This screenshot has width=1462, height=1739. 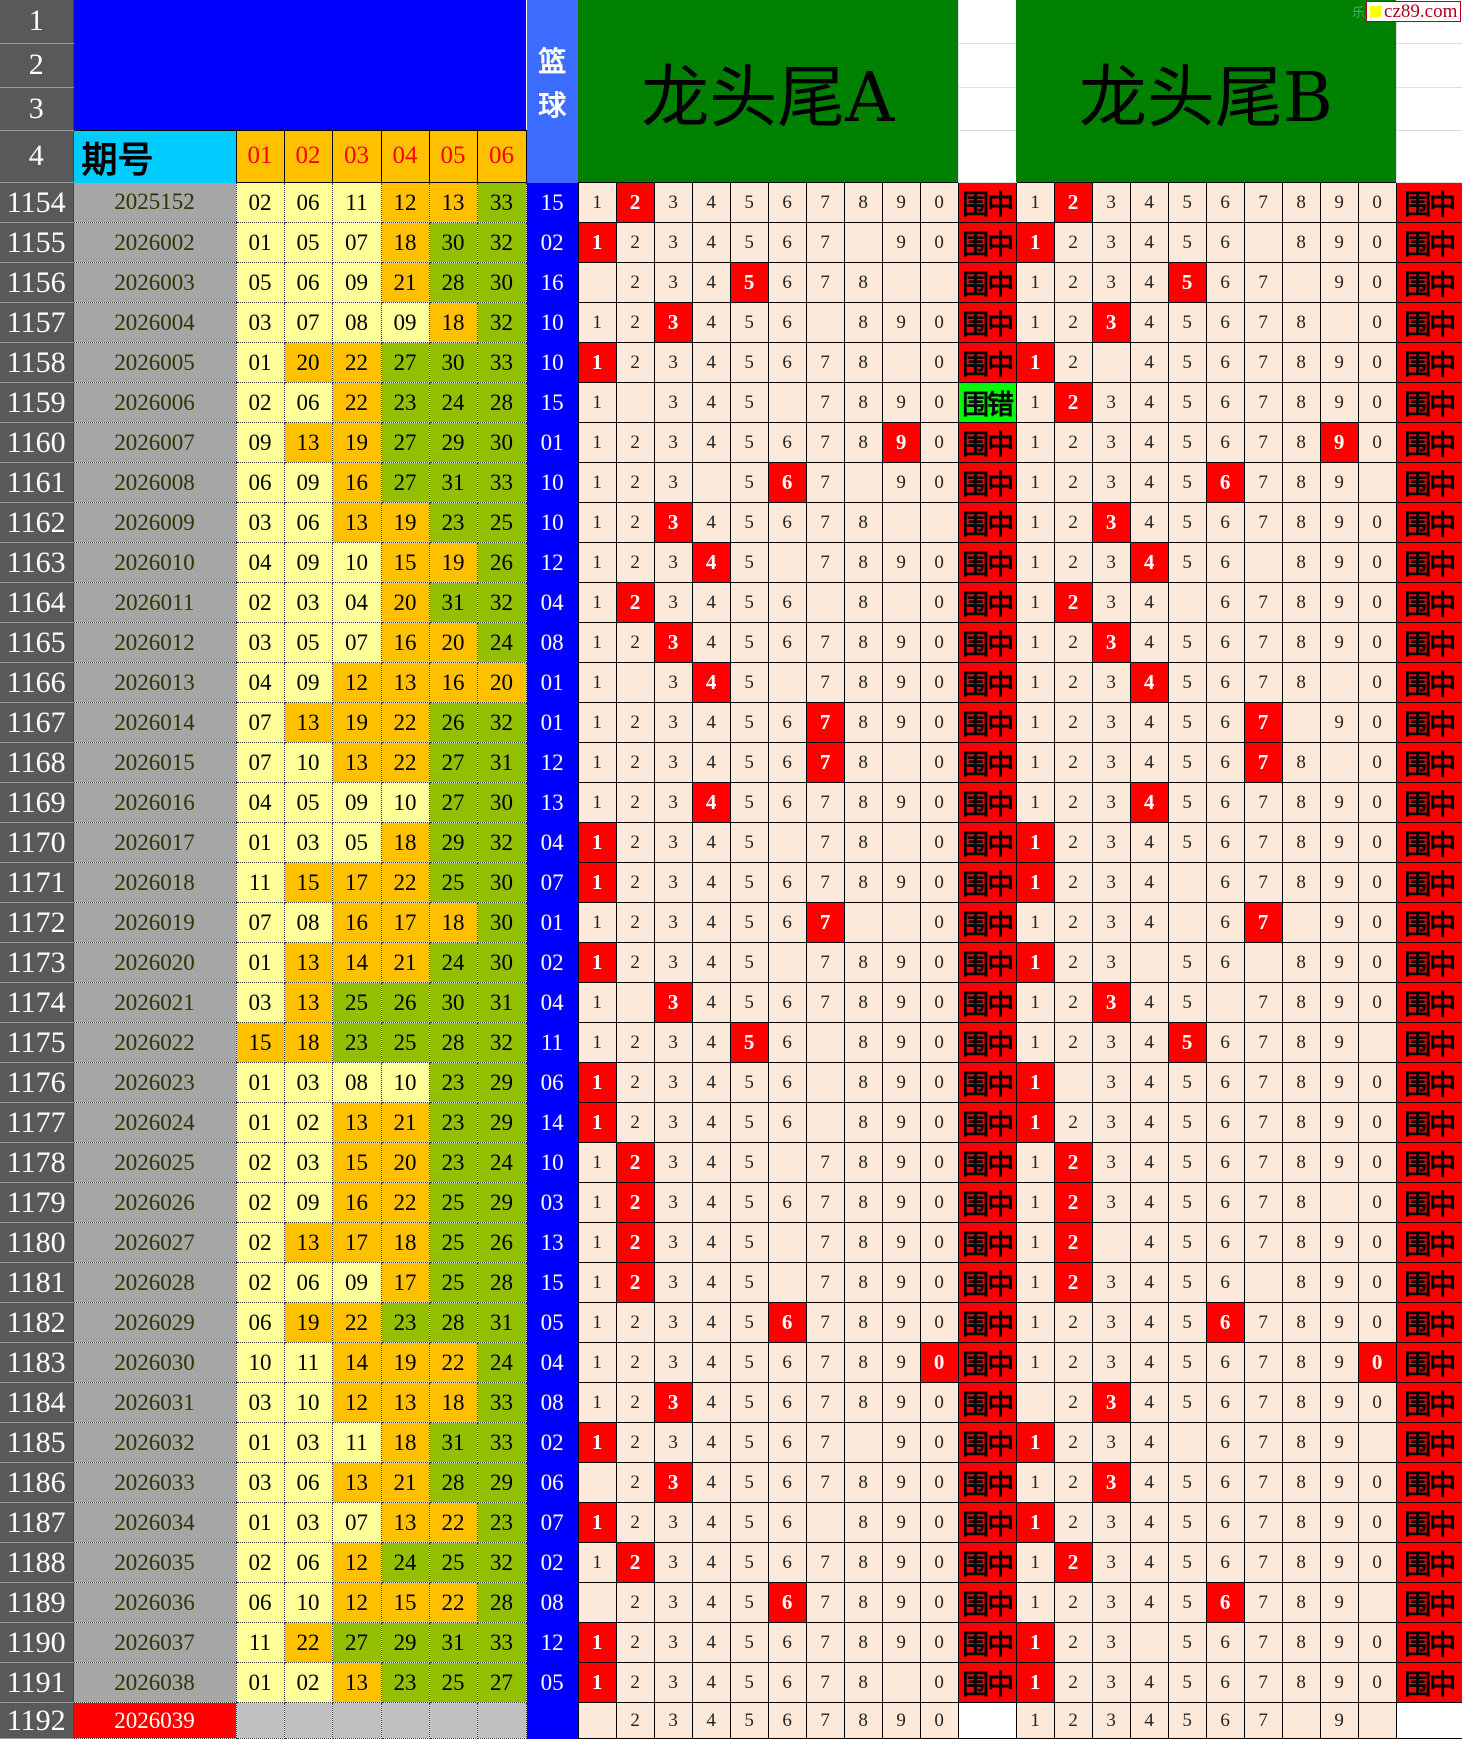 I want to click on group-b-digit-cell: 9, so click(x=1339, y=1402).